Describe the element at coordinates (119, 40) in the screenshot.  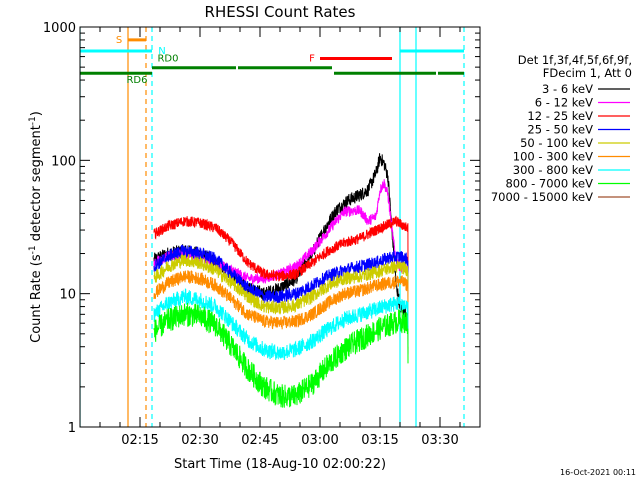
I see `flag-label-s: S` at that location.